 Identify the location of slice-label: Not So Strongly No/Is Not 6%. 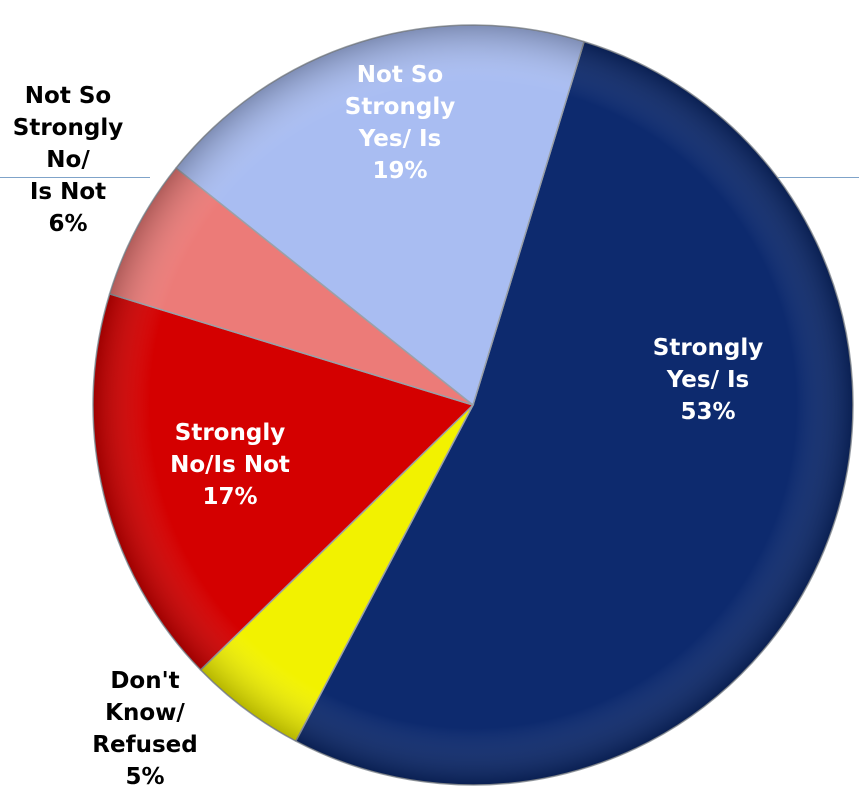
(68, 160).